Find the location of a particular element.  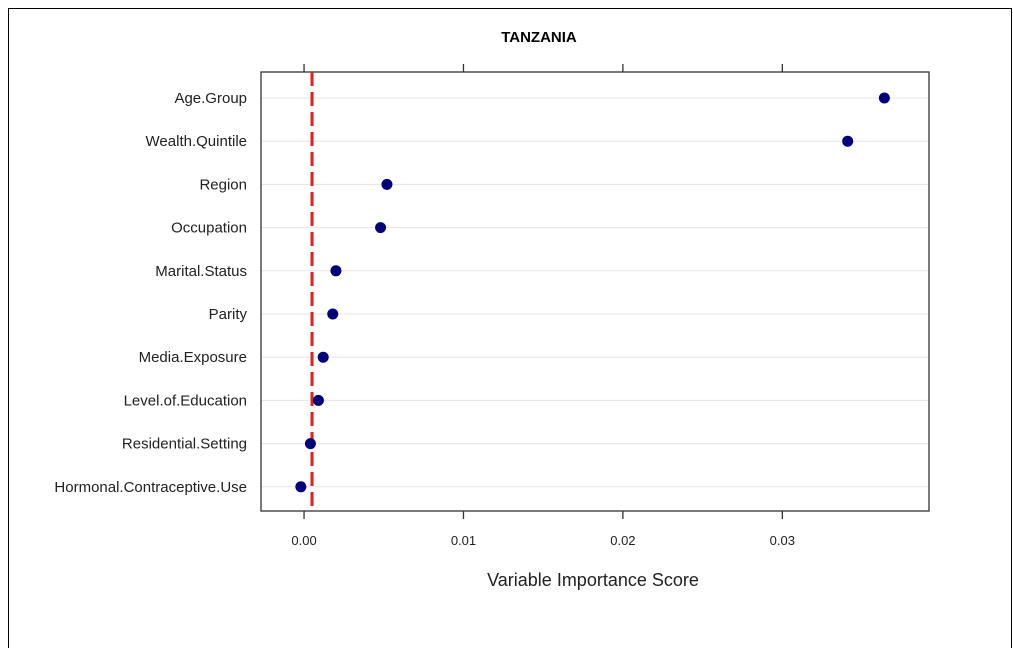

y-tick-label: Residential.Setting is located at coordinates (184, 444).